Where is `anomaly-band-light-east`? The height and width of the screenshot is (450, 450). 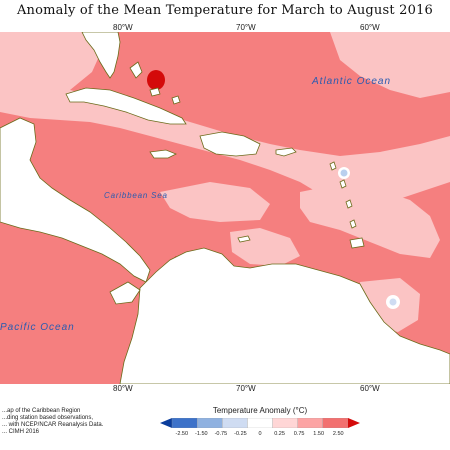
anomaly-band-light-east is located at coordinates (370, 221).